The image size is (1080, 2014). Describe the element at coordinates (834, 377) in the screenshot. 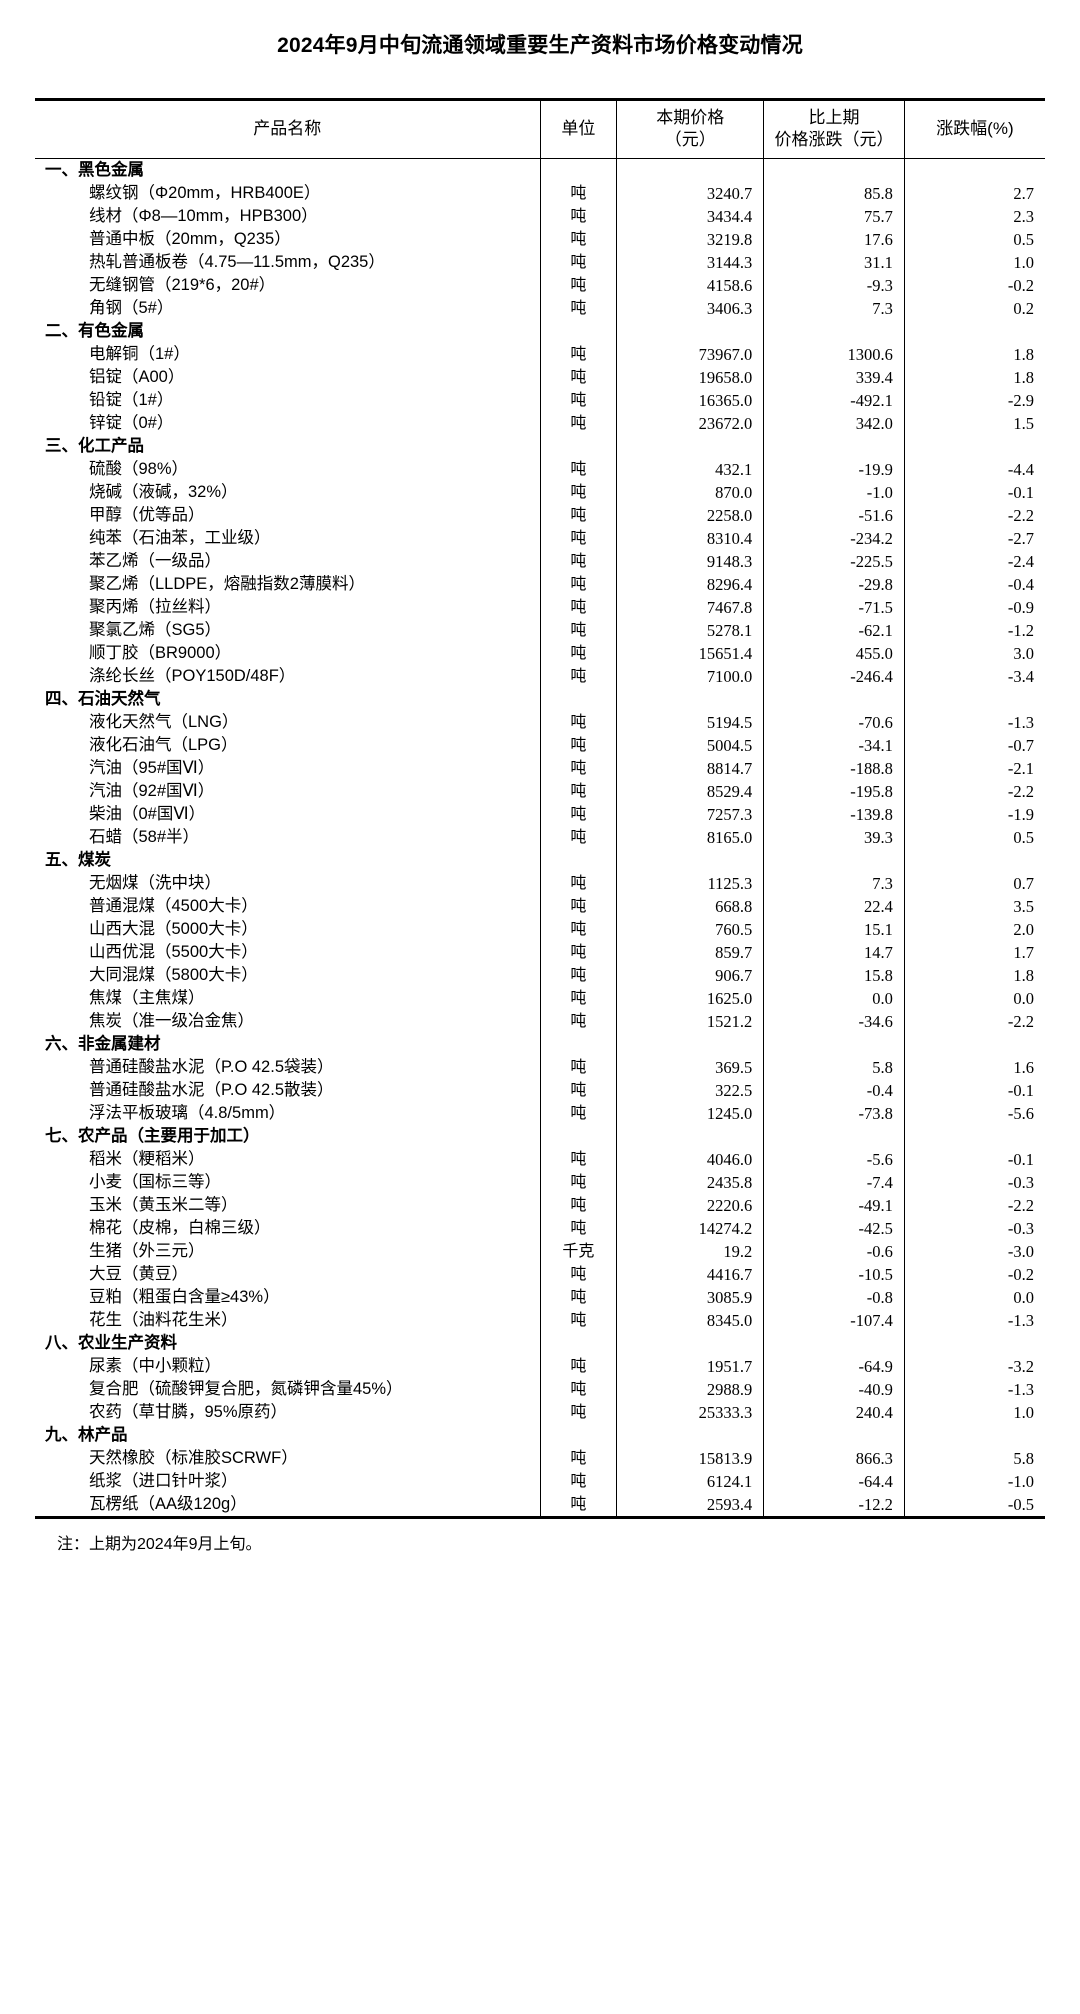

I see `cell-price-change: 339.4` at that location.